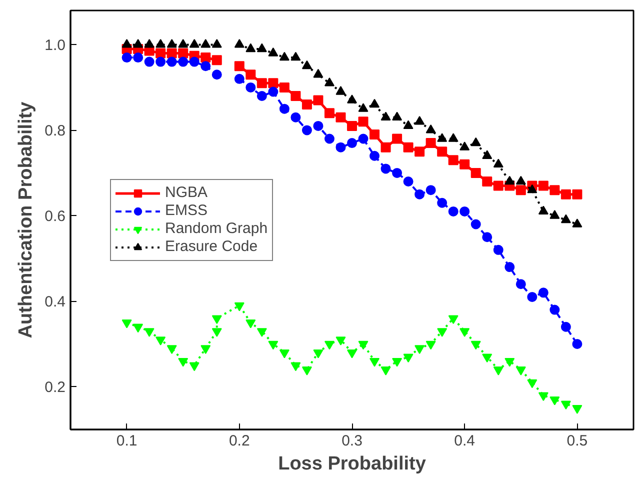 This screenshot has width=643, height=499. I want to click on legend-label: NGBA, so click(186, 193).